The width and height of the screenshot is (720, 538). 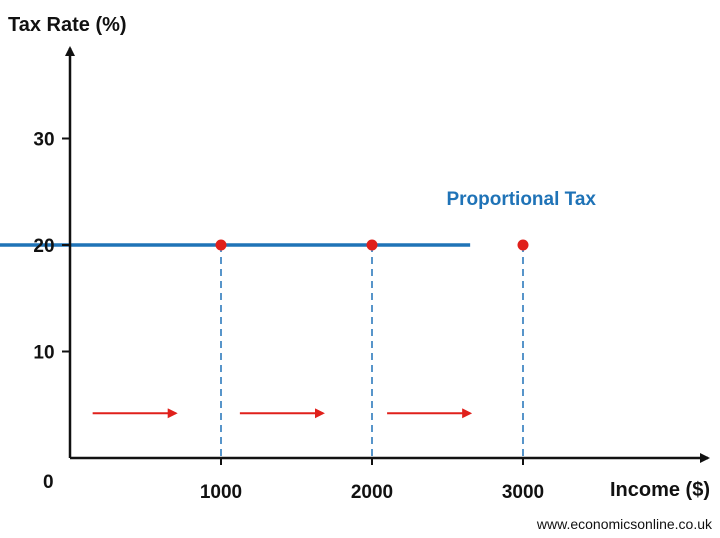 I want to click on credit-url: www.economicsonline.co.uk, so click(x=624, y=524).